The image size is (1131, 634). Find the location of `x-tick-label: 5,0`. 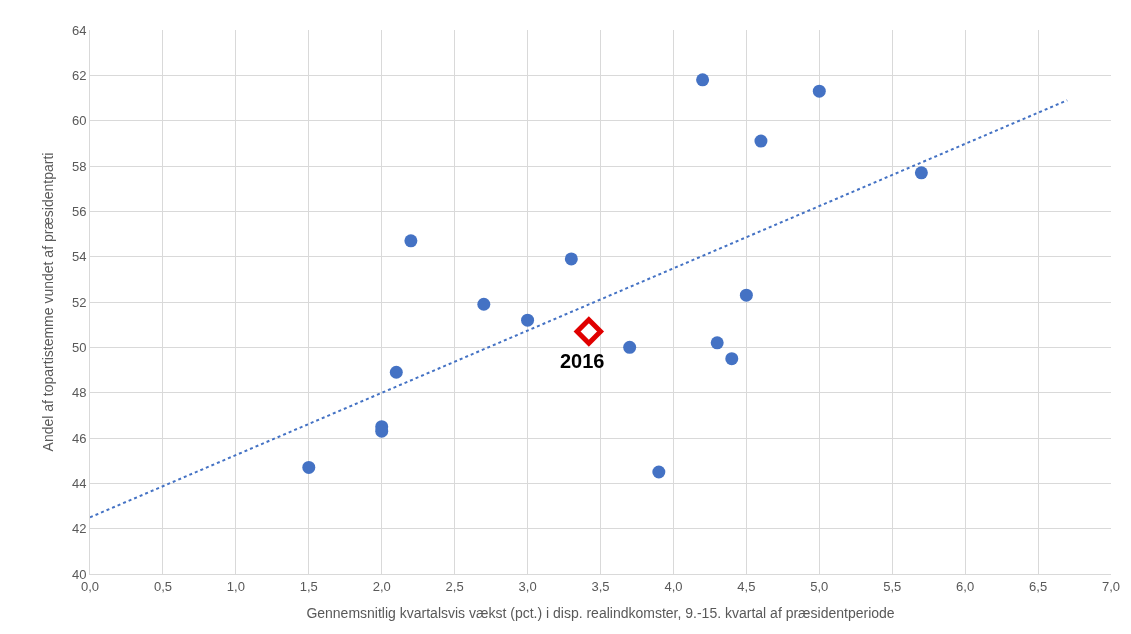

x-tick-label: 5,0 is located at coordinates (819, 586).